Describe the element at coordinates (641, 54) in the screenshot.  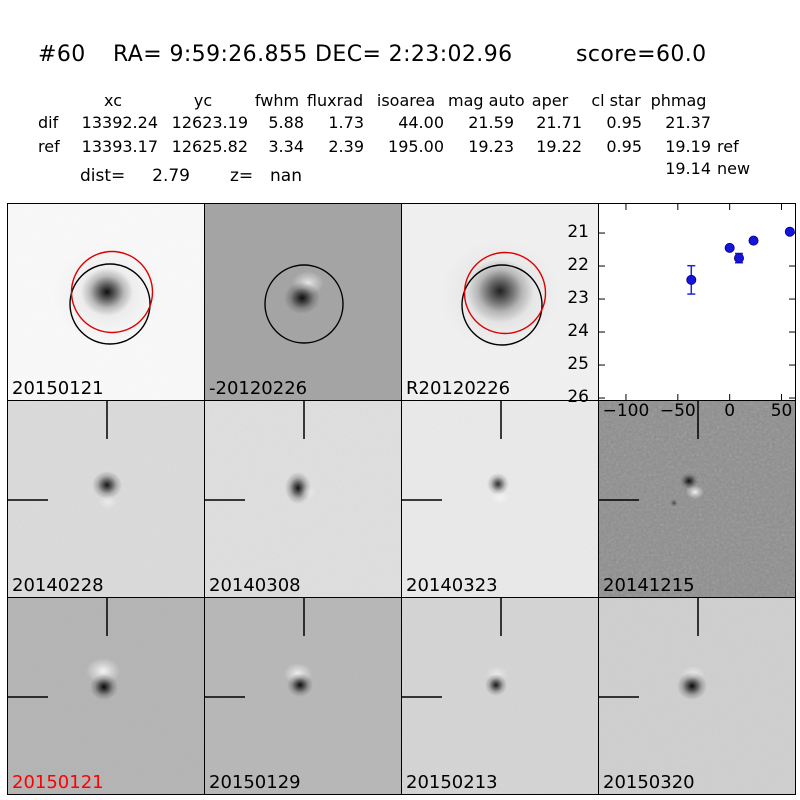
I see `candidate-score: score=60.0` at that location.